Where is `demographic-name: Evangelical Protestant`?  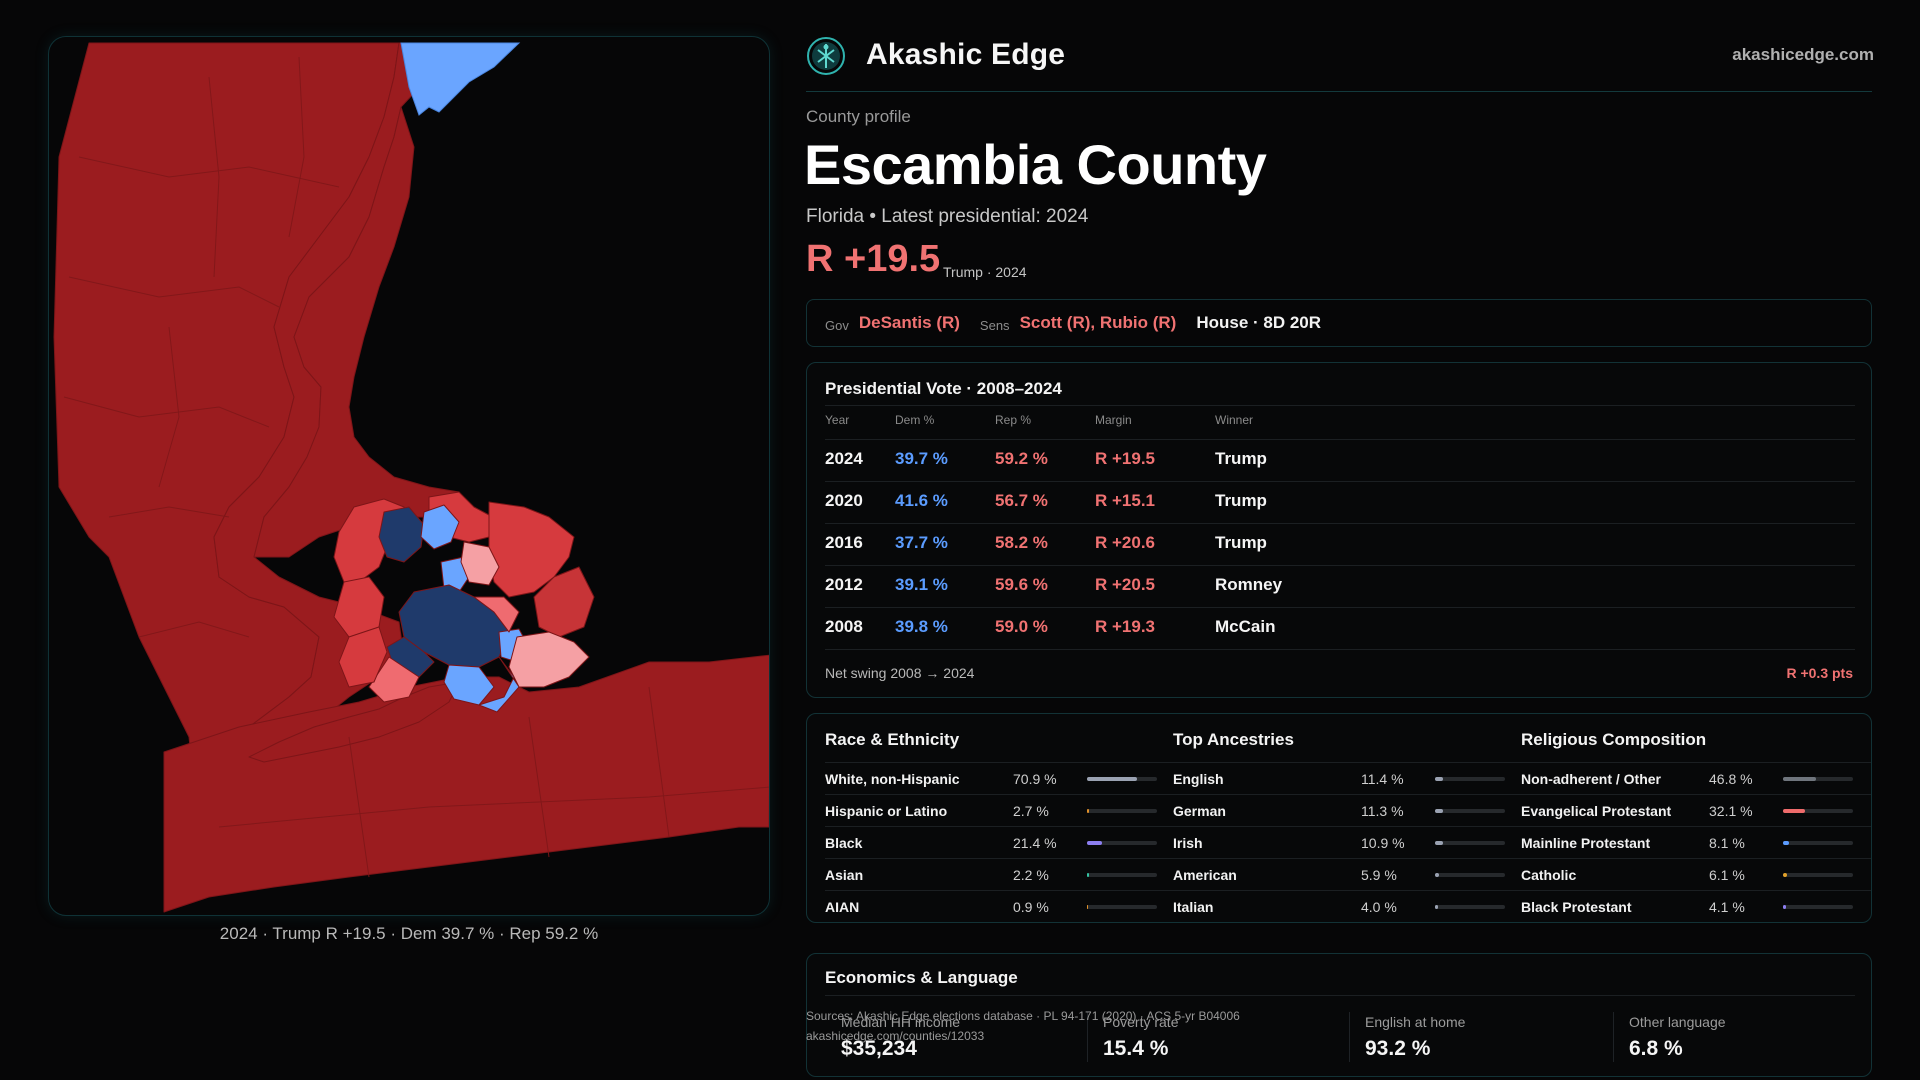 demographic-name: Evangelical Protestant is located at coordinates (1596, 811).